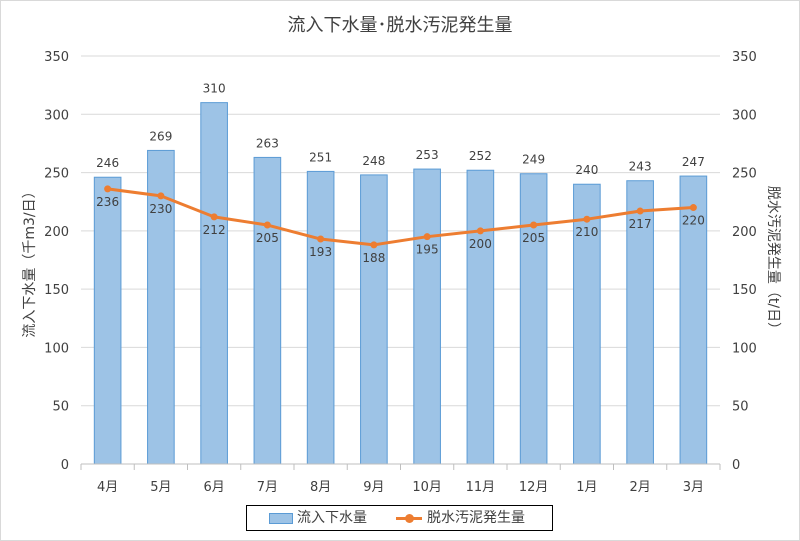  What do you see at coordinates (399, 518) in the screenshot?
I see `legend: 流入下水量 脱水汚泥発生量` at bounding box center [399, 518].